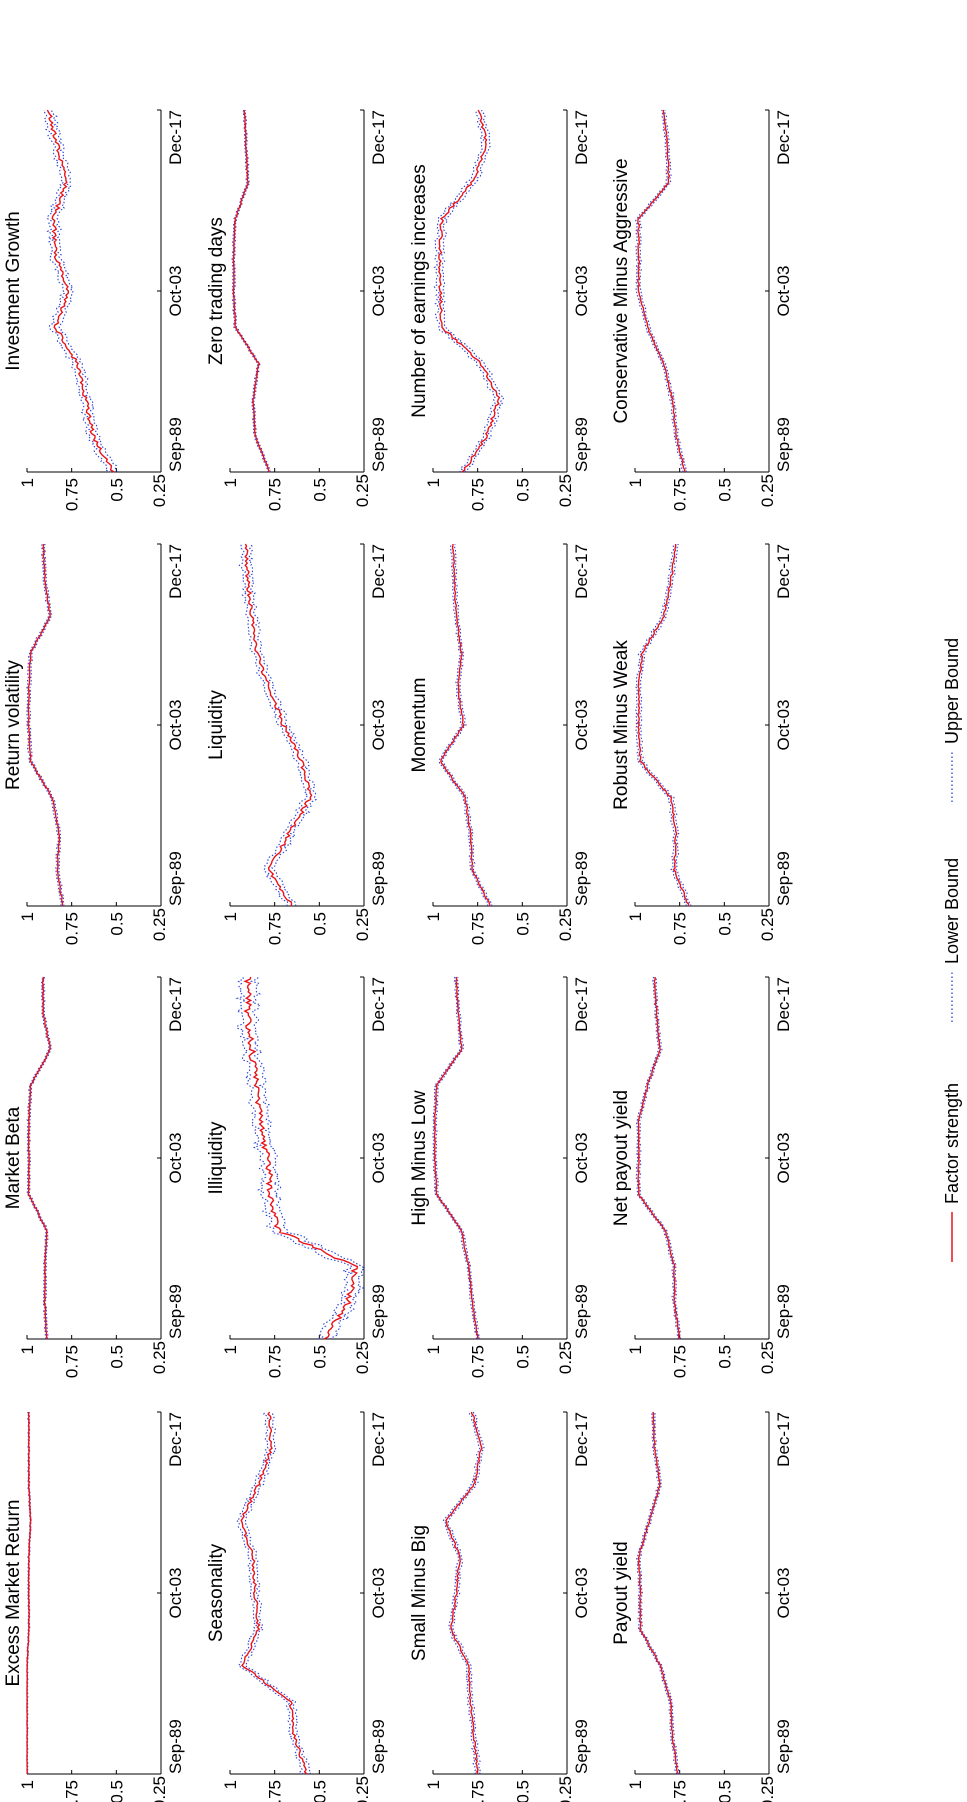 The image size is (967, 1802). What do you see at coordinates (621, 1593) in the screenshot?
I see `panel-title: Payout yield` at bounding box center [621, 1593].